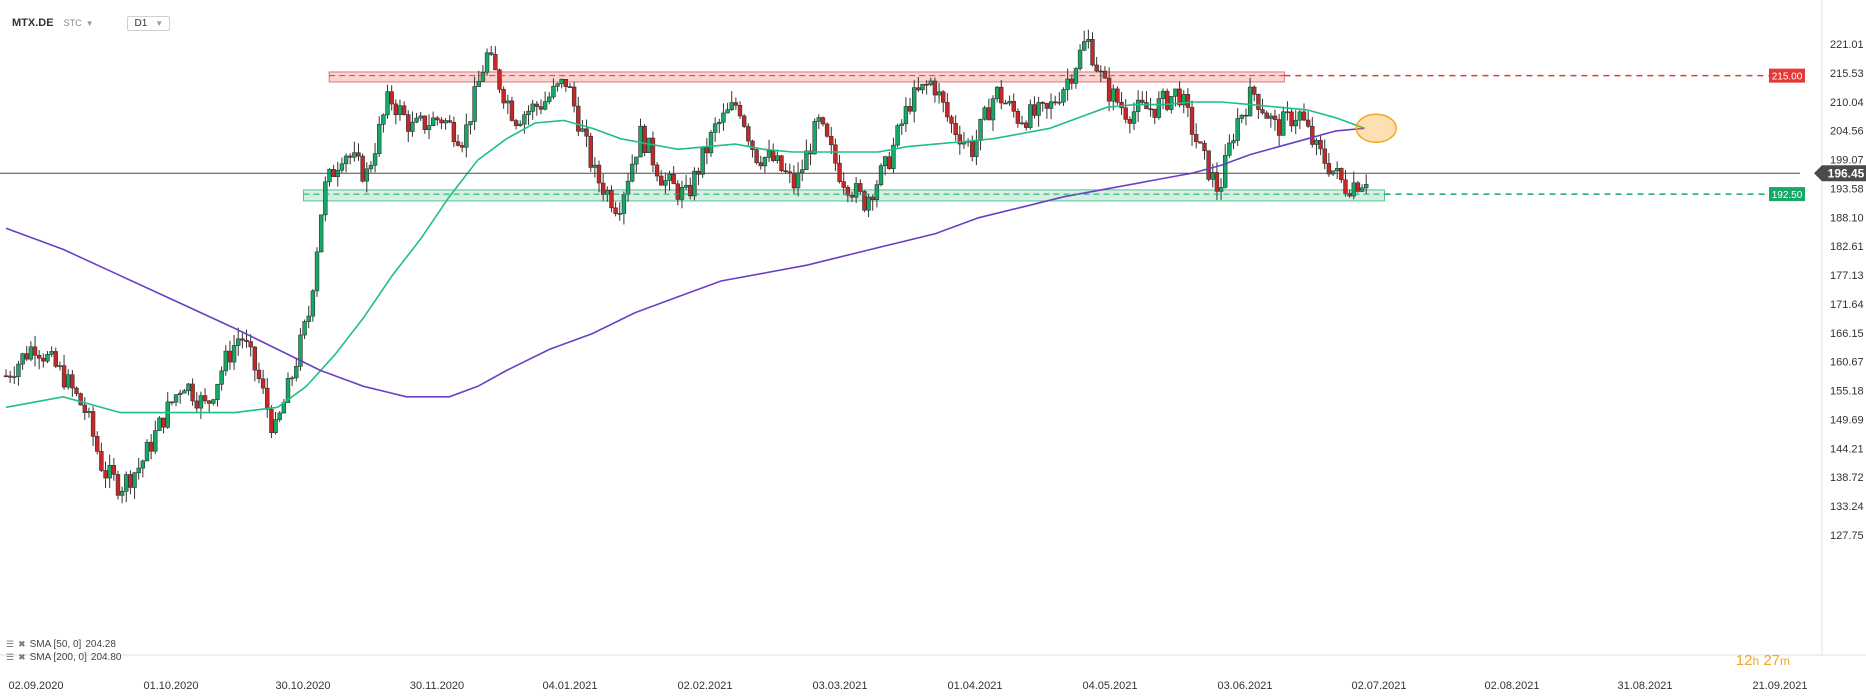 This screenshot has height=698, width=1866. I want to click on y-tick-label: 171.64, so click(1847, 305).